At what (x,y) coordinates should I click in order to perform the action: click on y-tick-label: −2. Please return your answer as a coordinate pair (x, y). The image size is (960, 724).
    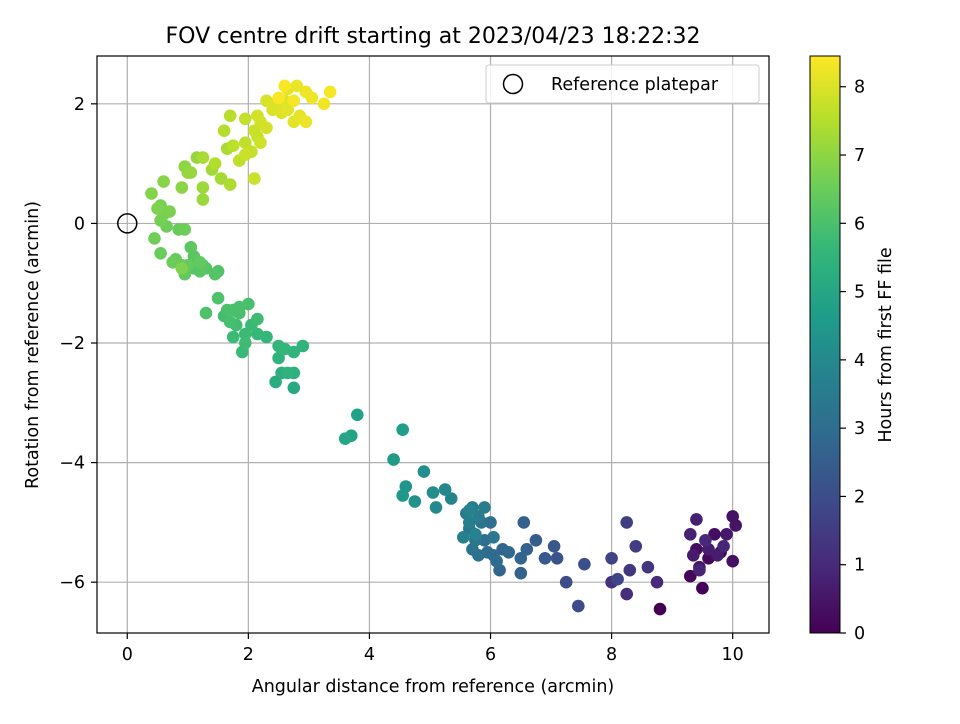
    Looking at the image, I should click on (72, 344).